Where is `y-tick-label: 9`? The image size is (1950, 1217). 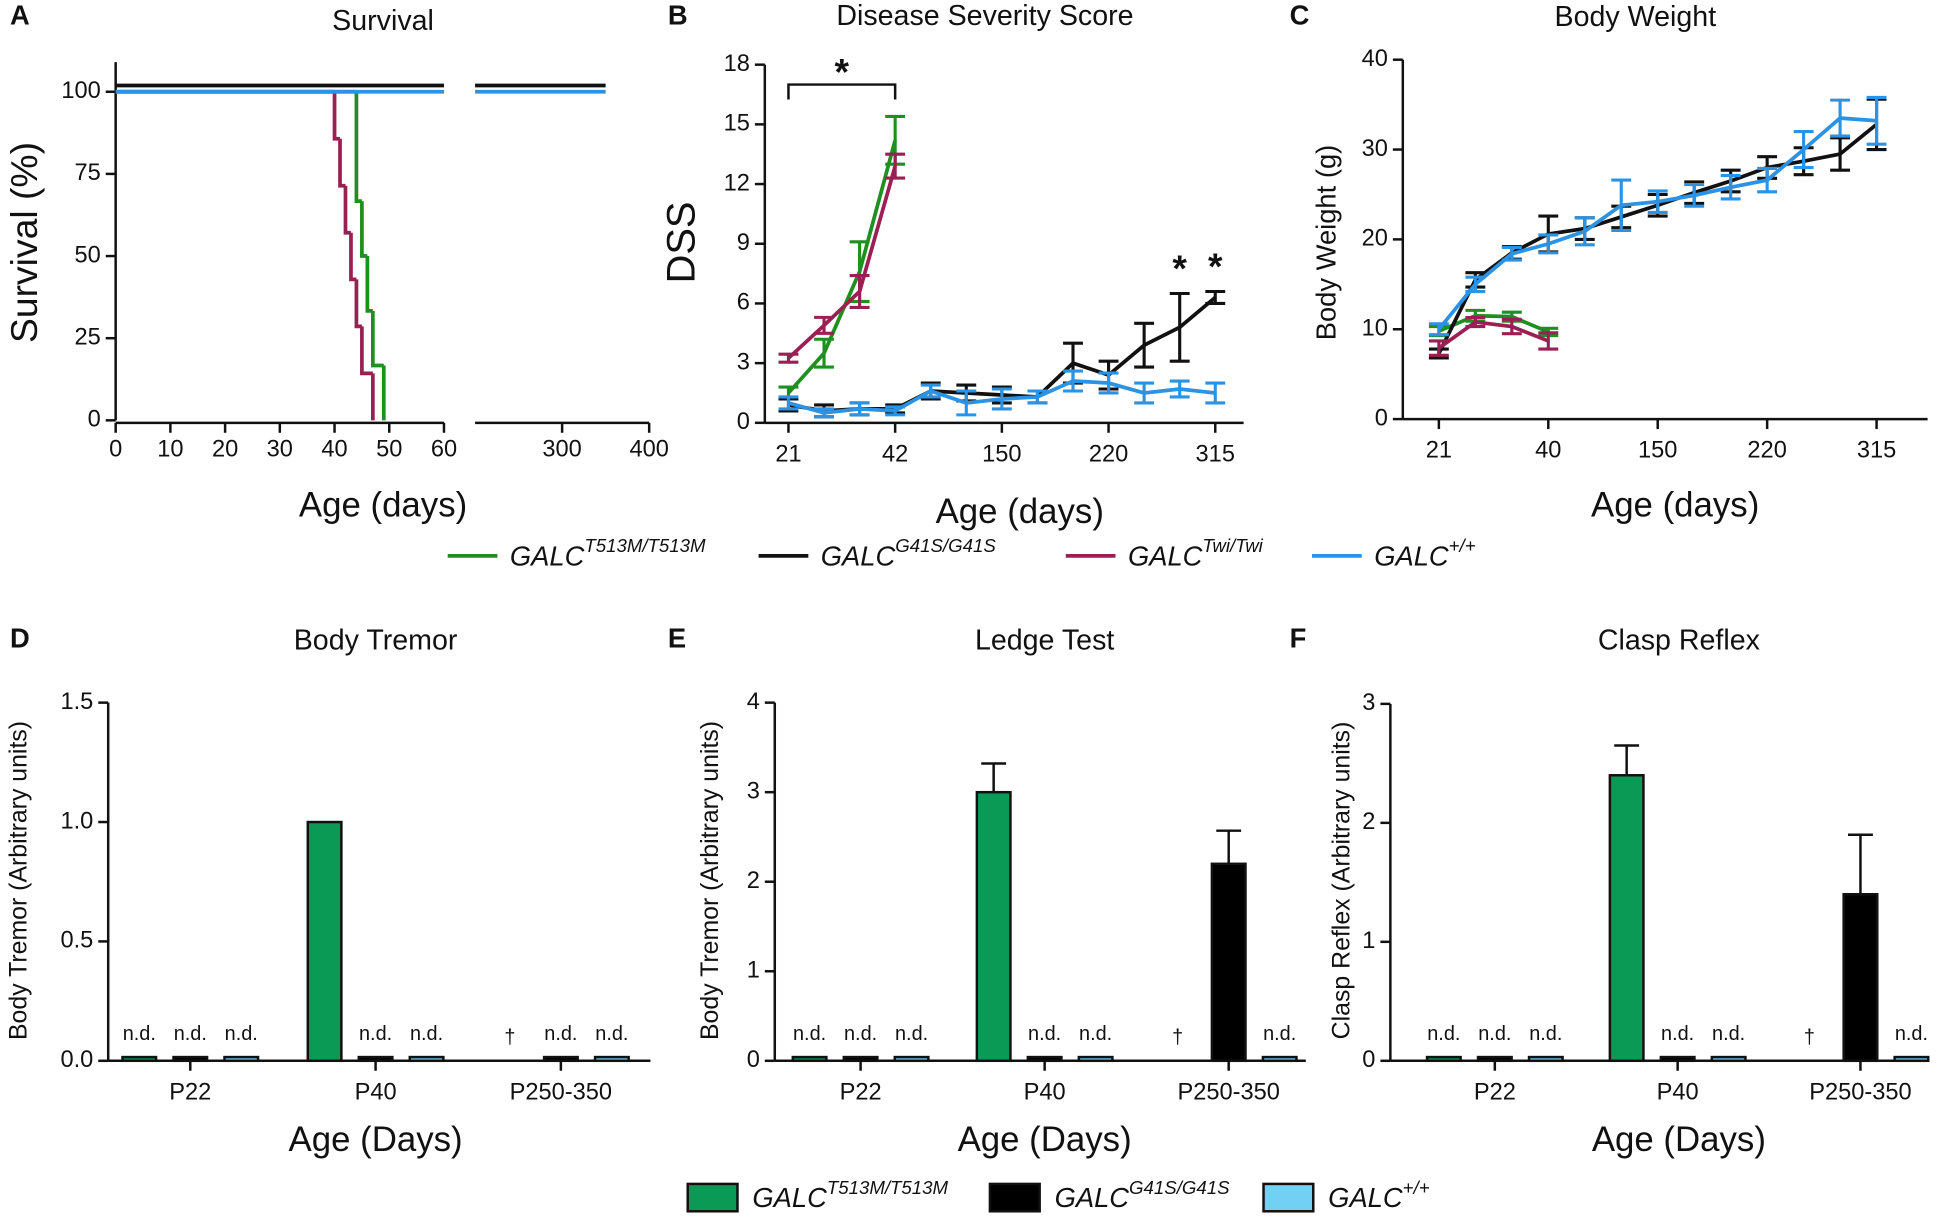 y-tick-label: 9 is located at coordinates (743, 243).